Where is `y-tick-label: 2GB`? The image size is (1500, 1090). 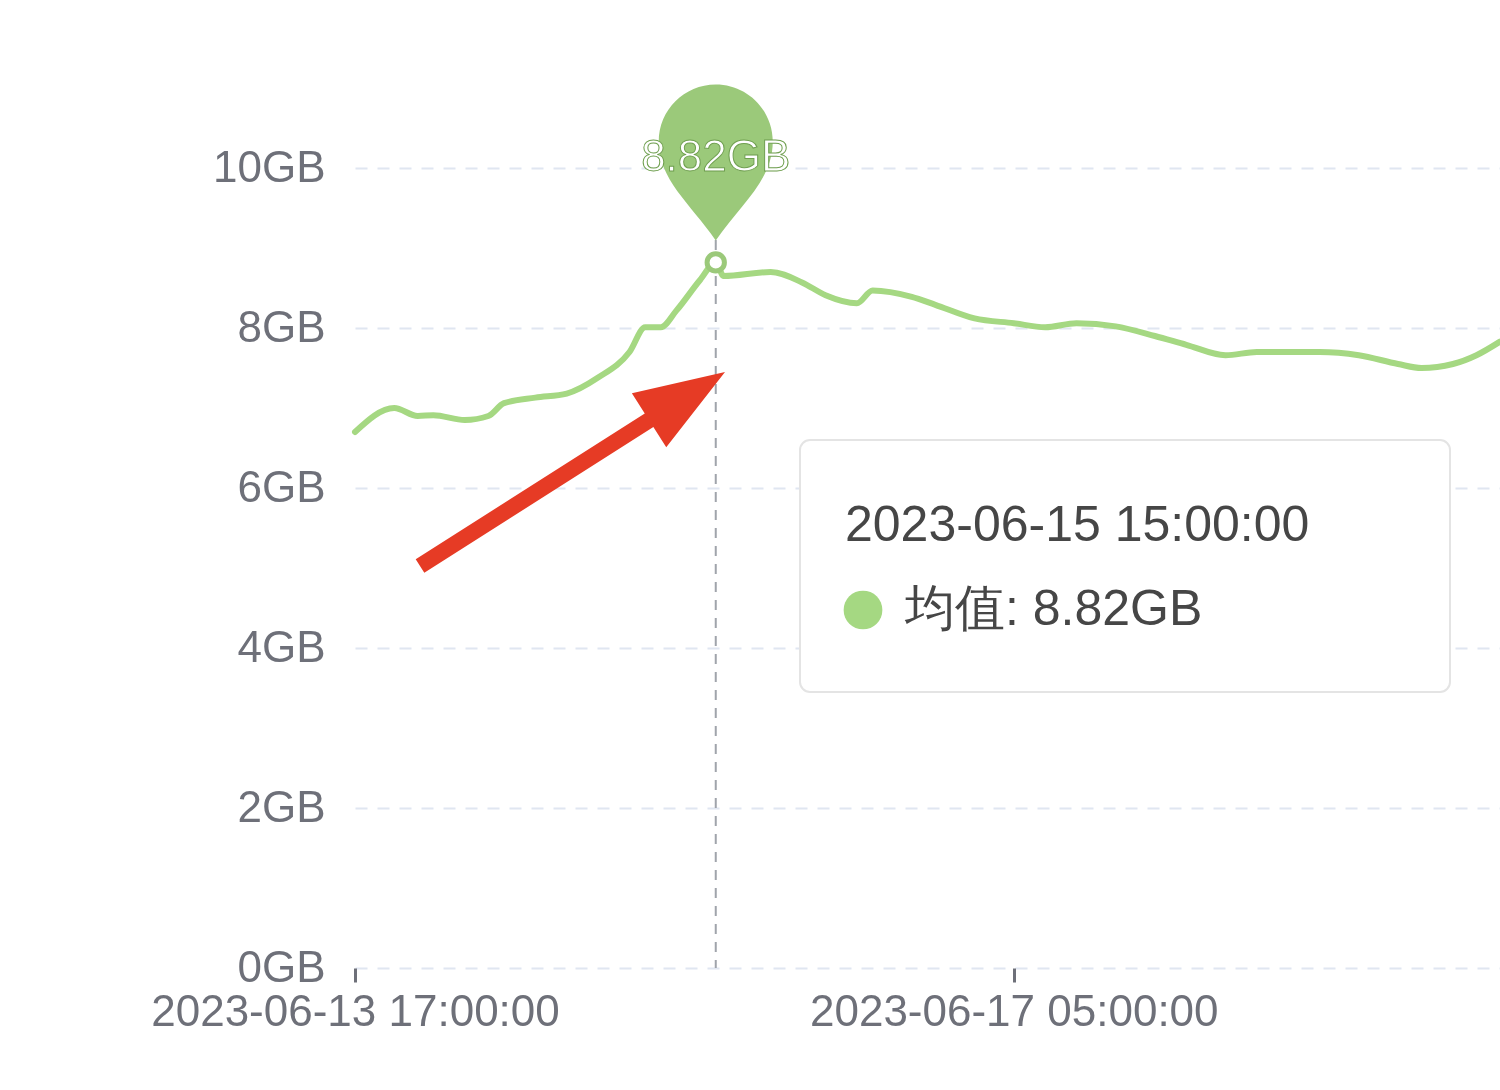 y-tick-label: 2GB is located at coordinates (281, 806).